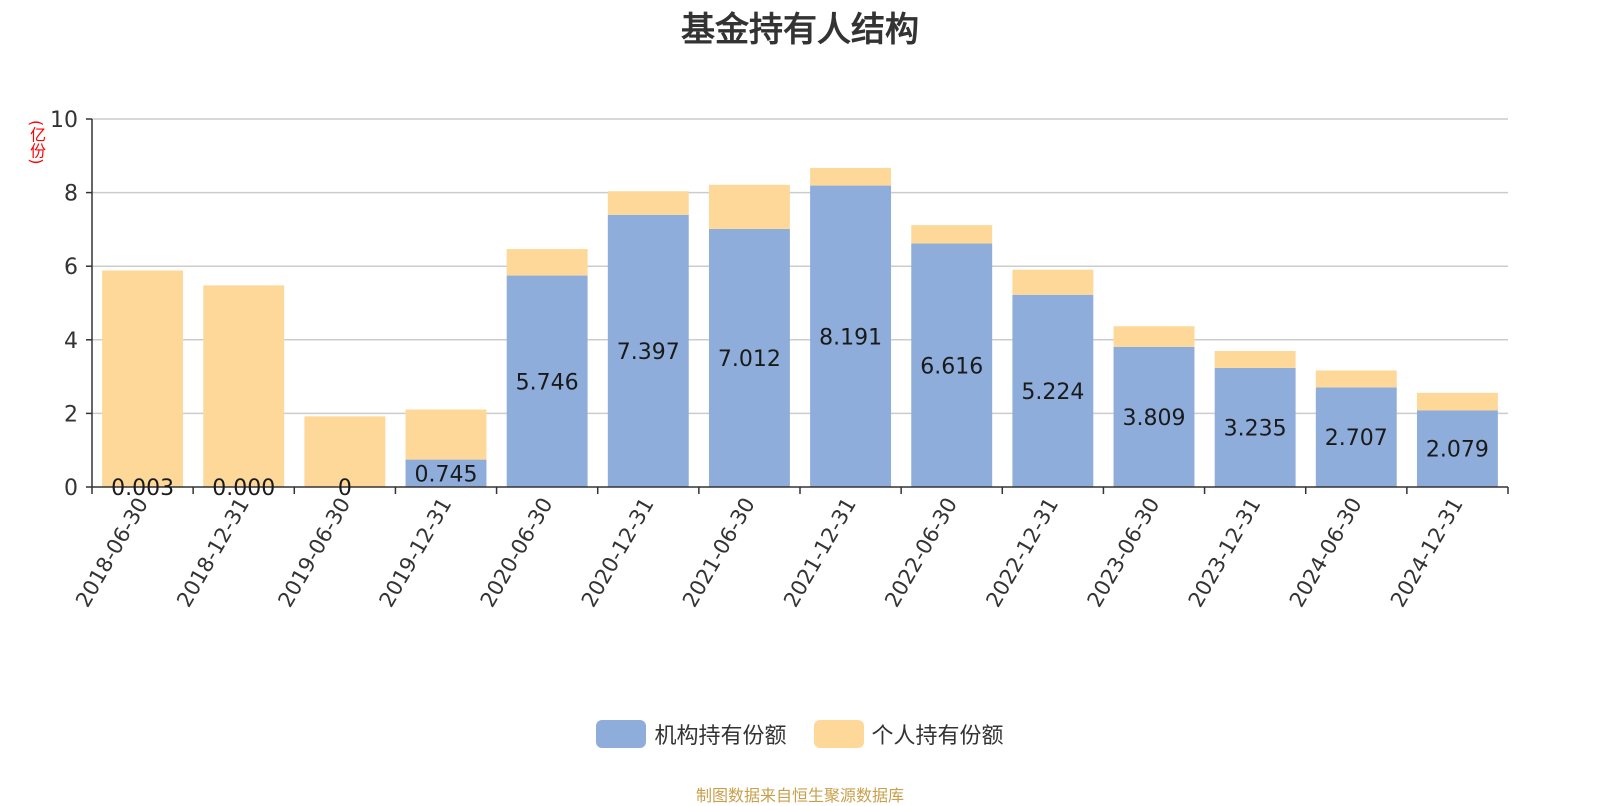 This screenshot has height=806, width=1600. I want to click on legend: 机构持有份额 个人持有份额, so click(800, 736).